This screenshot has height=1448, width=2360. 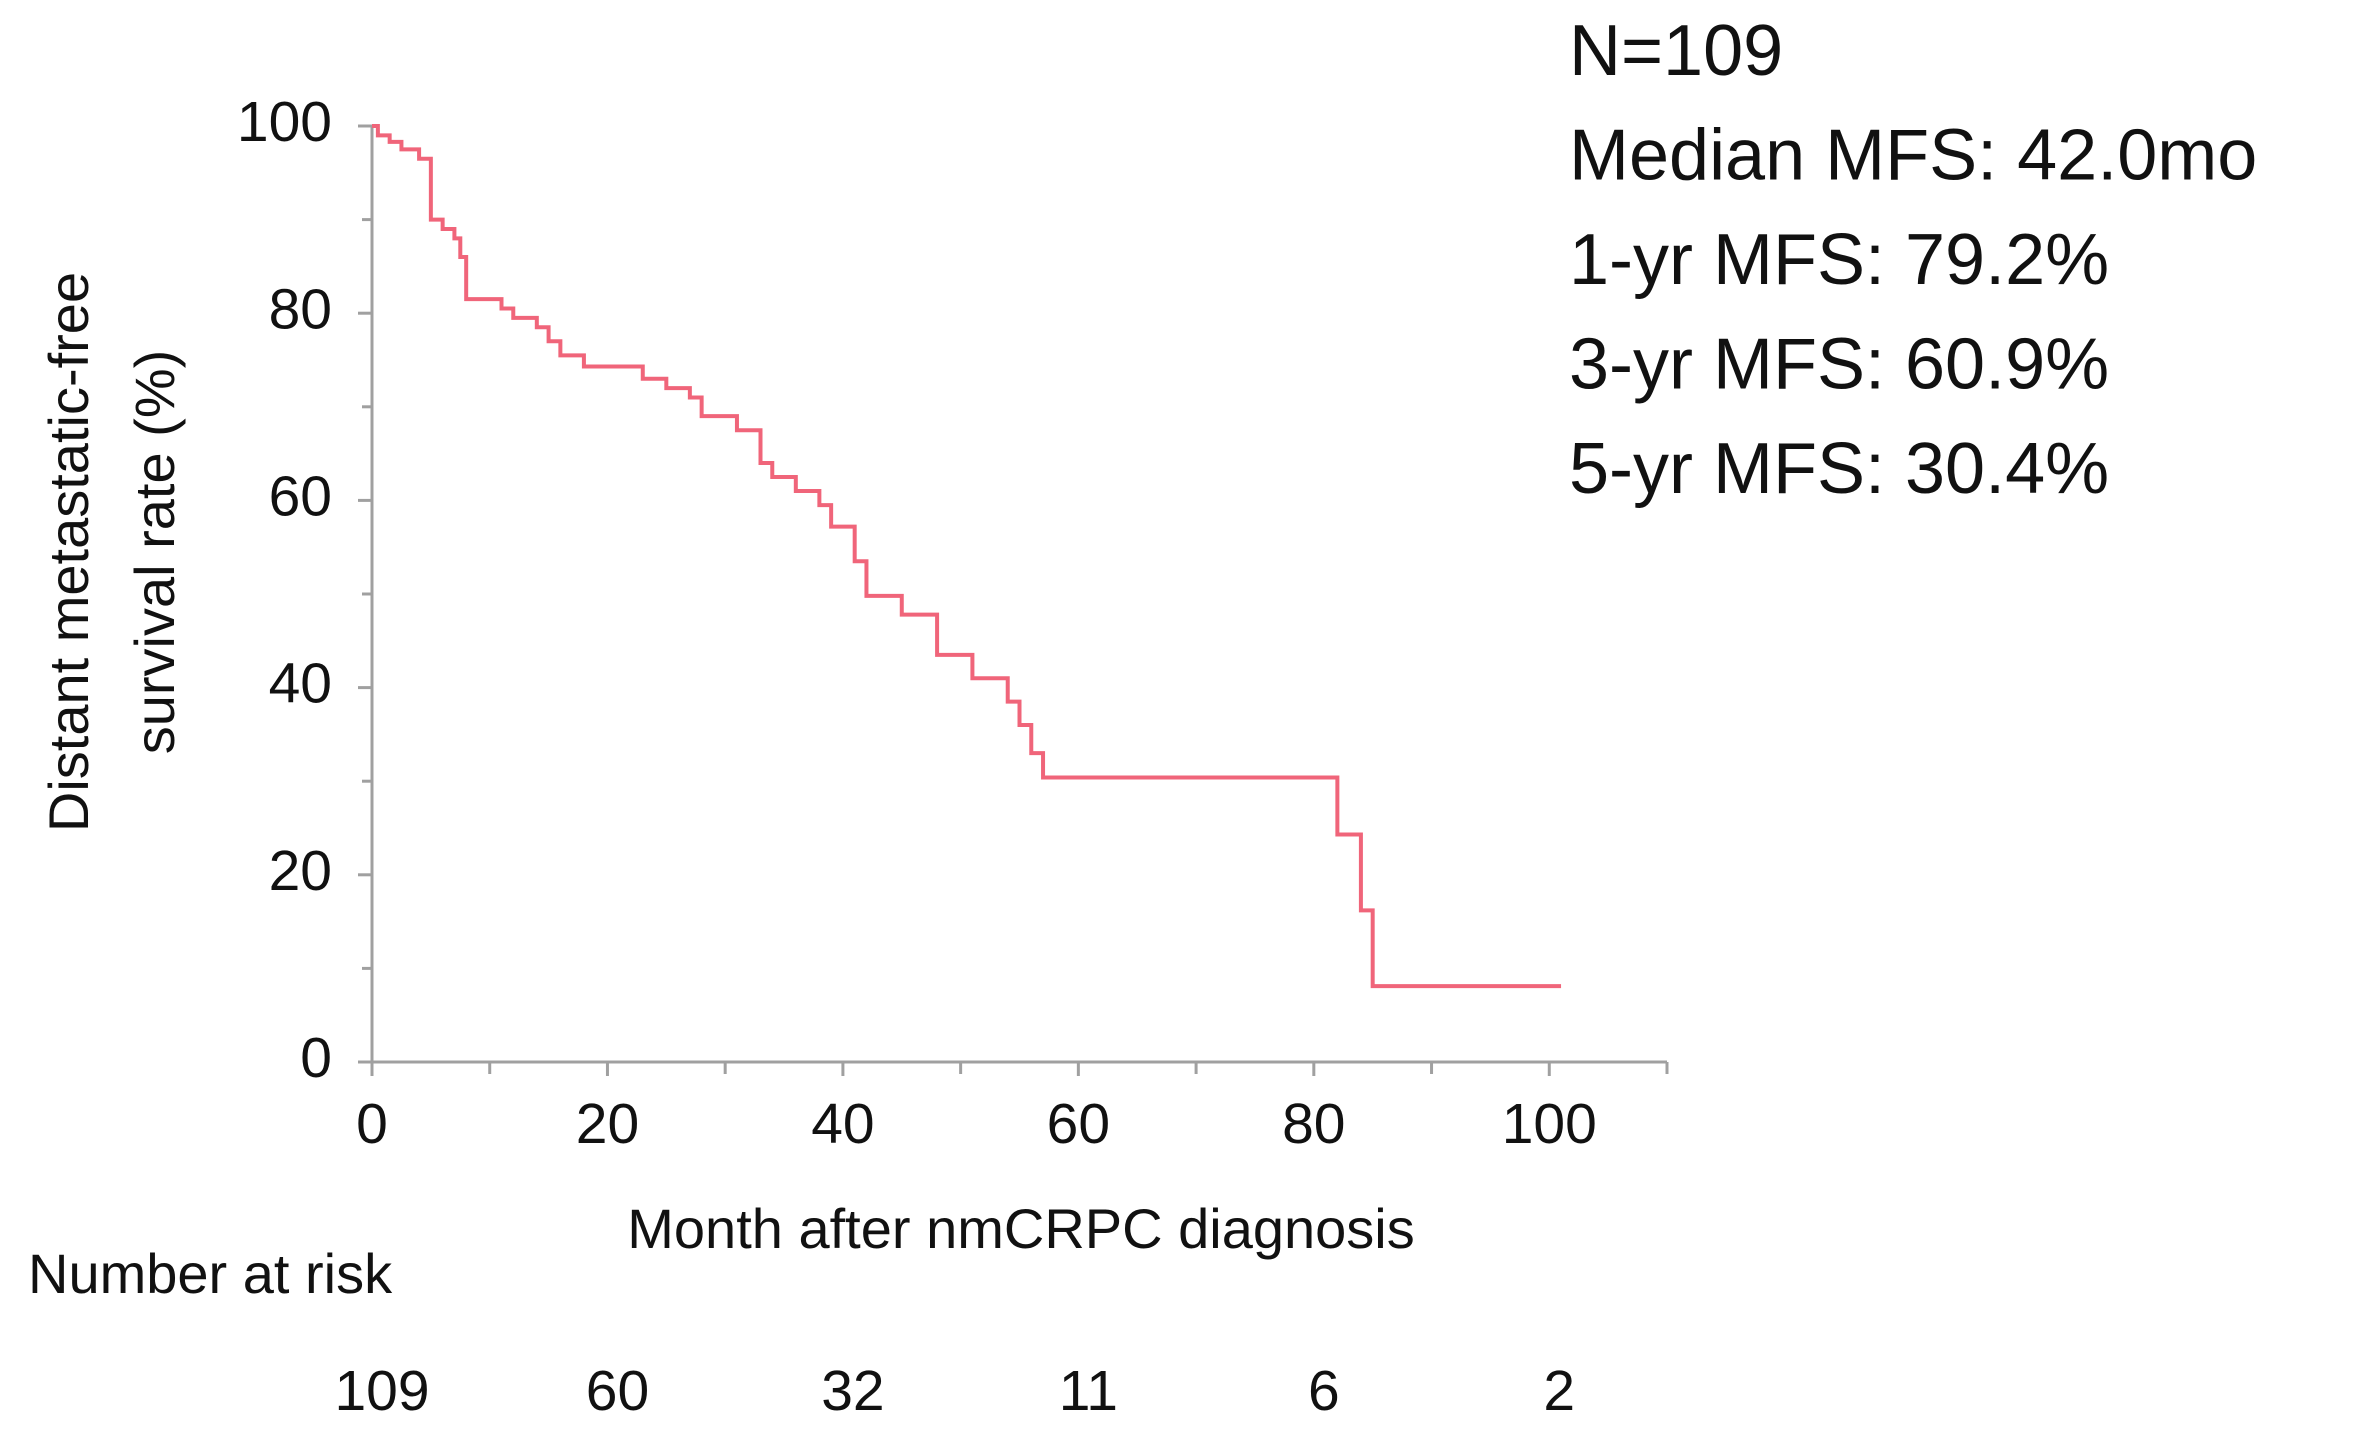 What do you see at coordinates (300, 684) in the screenshot?
I see `y-tick-label: 40` at bounding box center [300, 684].